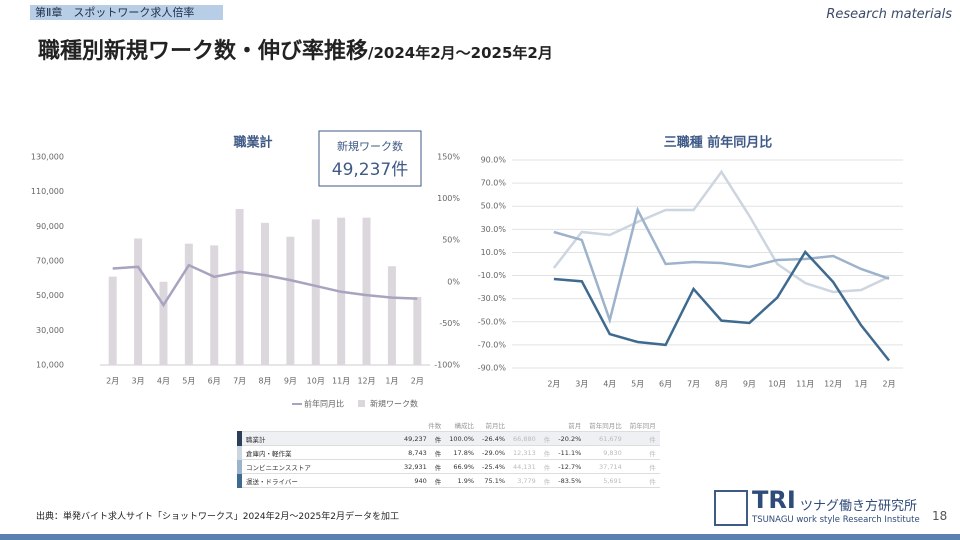  Describe the element at coordinates (319, 425) in the screenshot. I see `cell` at that location.